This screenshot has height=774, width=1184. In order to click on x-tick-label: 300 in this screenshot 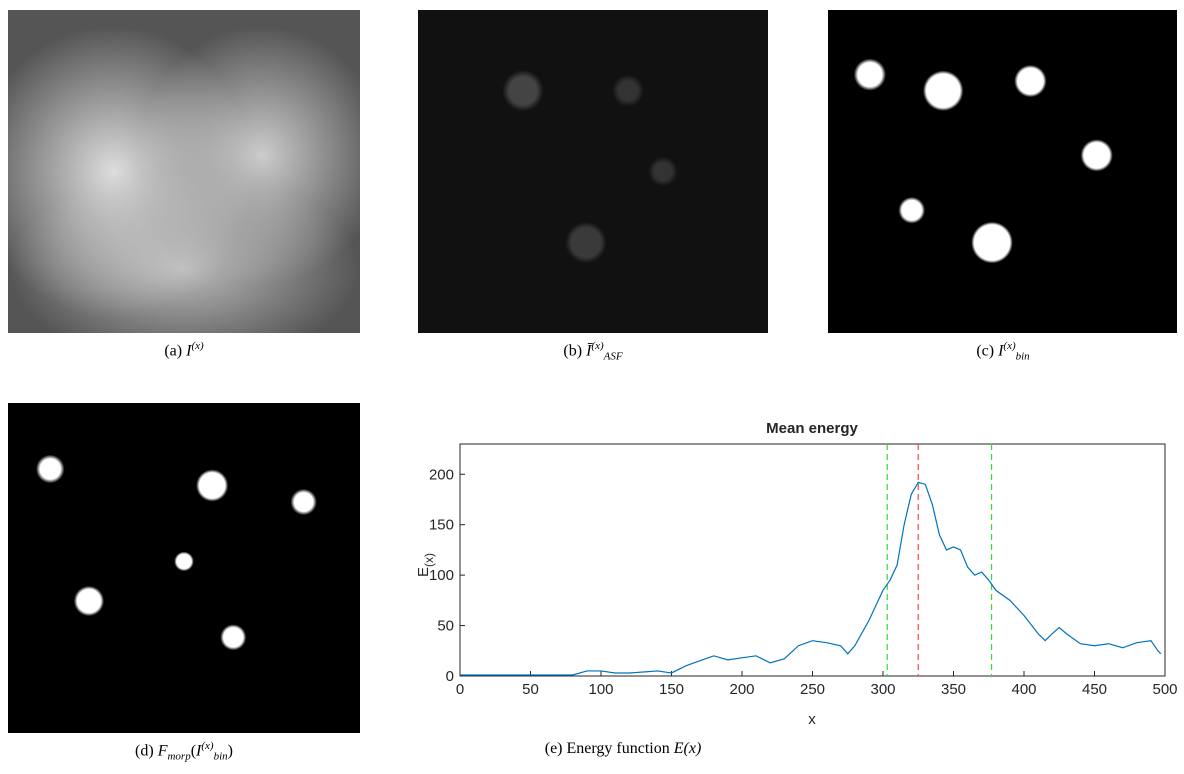, I will do `click(882, 689)`.